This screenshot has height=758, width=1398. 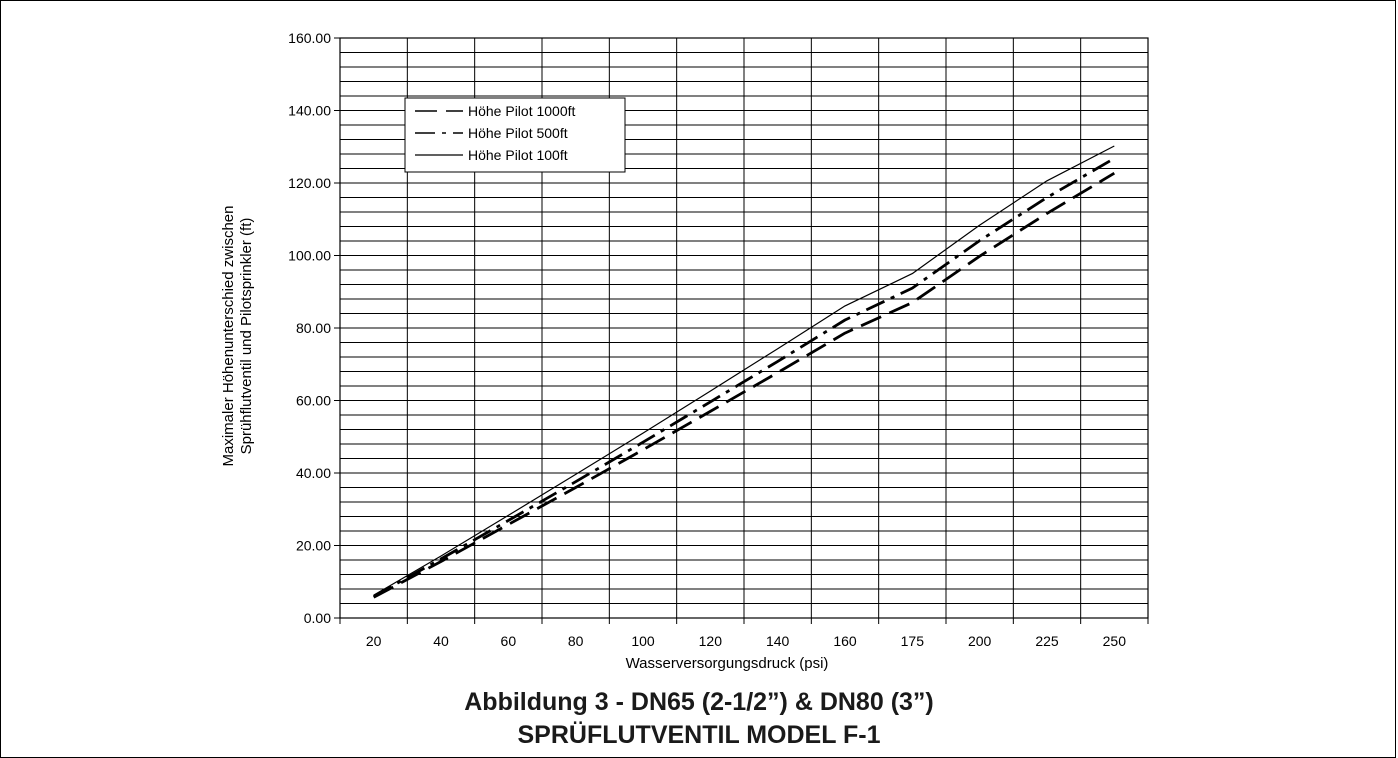 What do you see at coordinates (309, 183) in the screenshot?
I see `y-tick-label: 120.00` at bounding box center [309, 183].